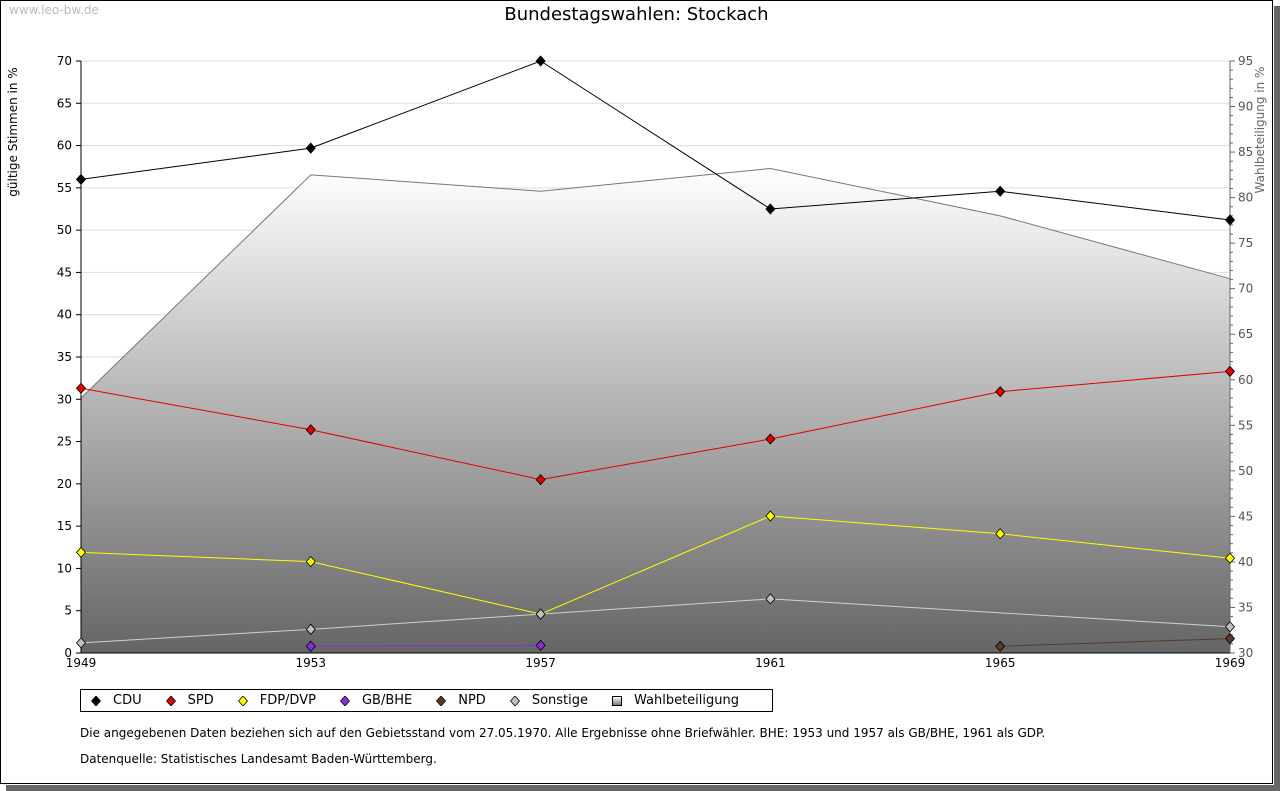  I want to click on fdp-dvp-line, so click(655, 565).